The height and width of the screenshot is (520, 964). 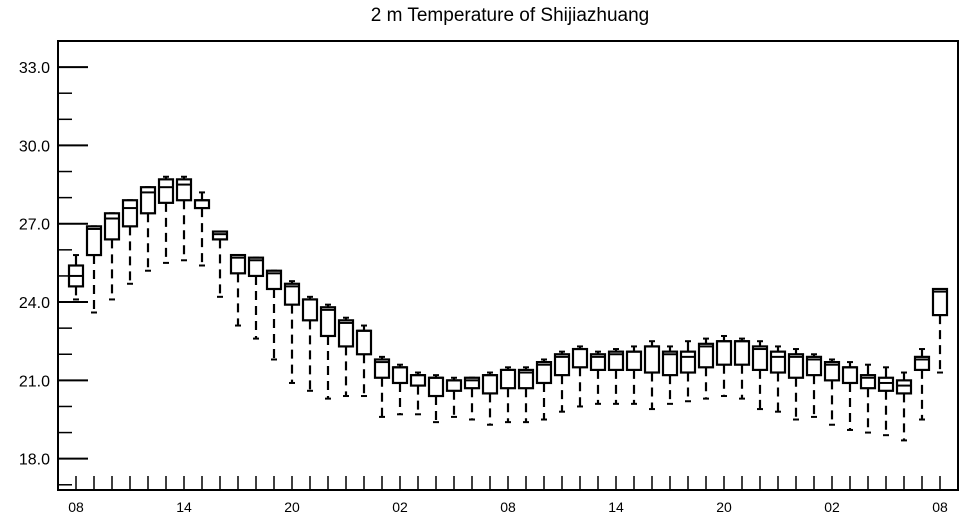 I want to click on y-tick-label: 30.0, so click(x=34, y=146).